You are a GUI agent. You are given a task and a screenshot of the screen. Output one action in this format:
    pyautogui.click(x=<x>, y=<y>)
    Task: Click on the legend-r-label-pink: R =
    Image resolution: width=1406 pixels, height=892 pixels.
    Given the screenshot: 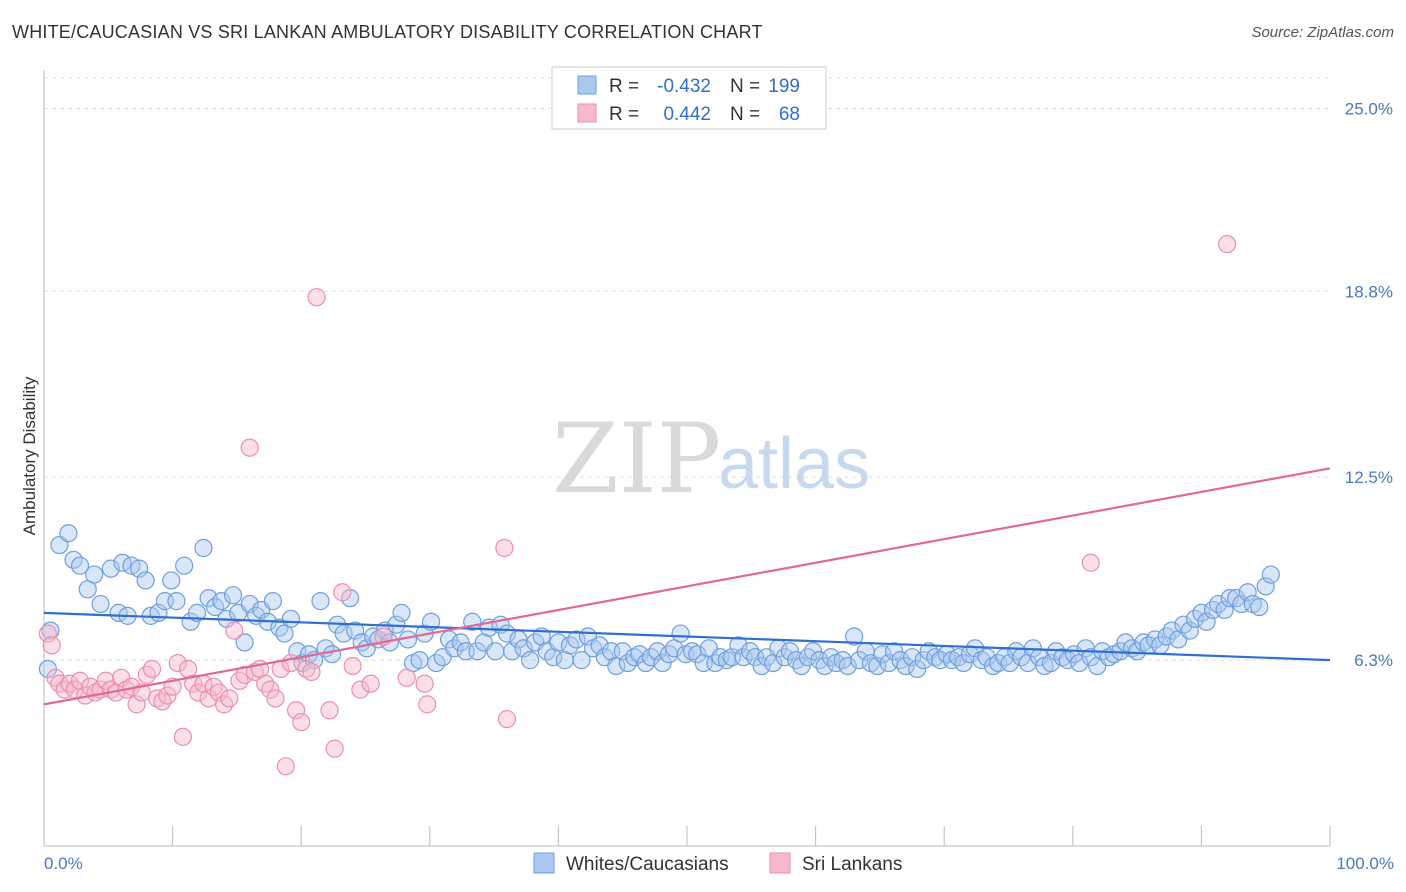 What is the action you would take?
    pyautogui.click(x=624, y=114)
    